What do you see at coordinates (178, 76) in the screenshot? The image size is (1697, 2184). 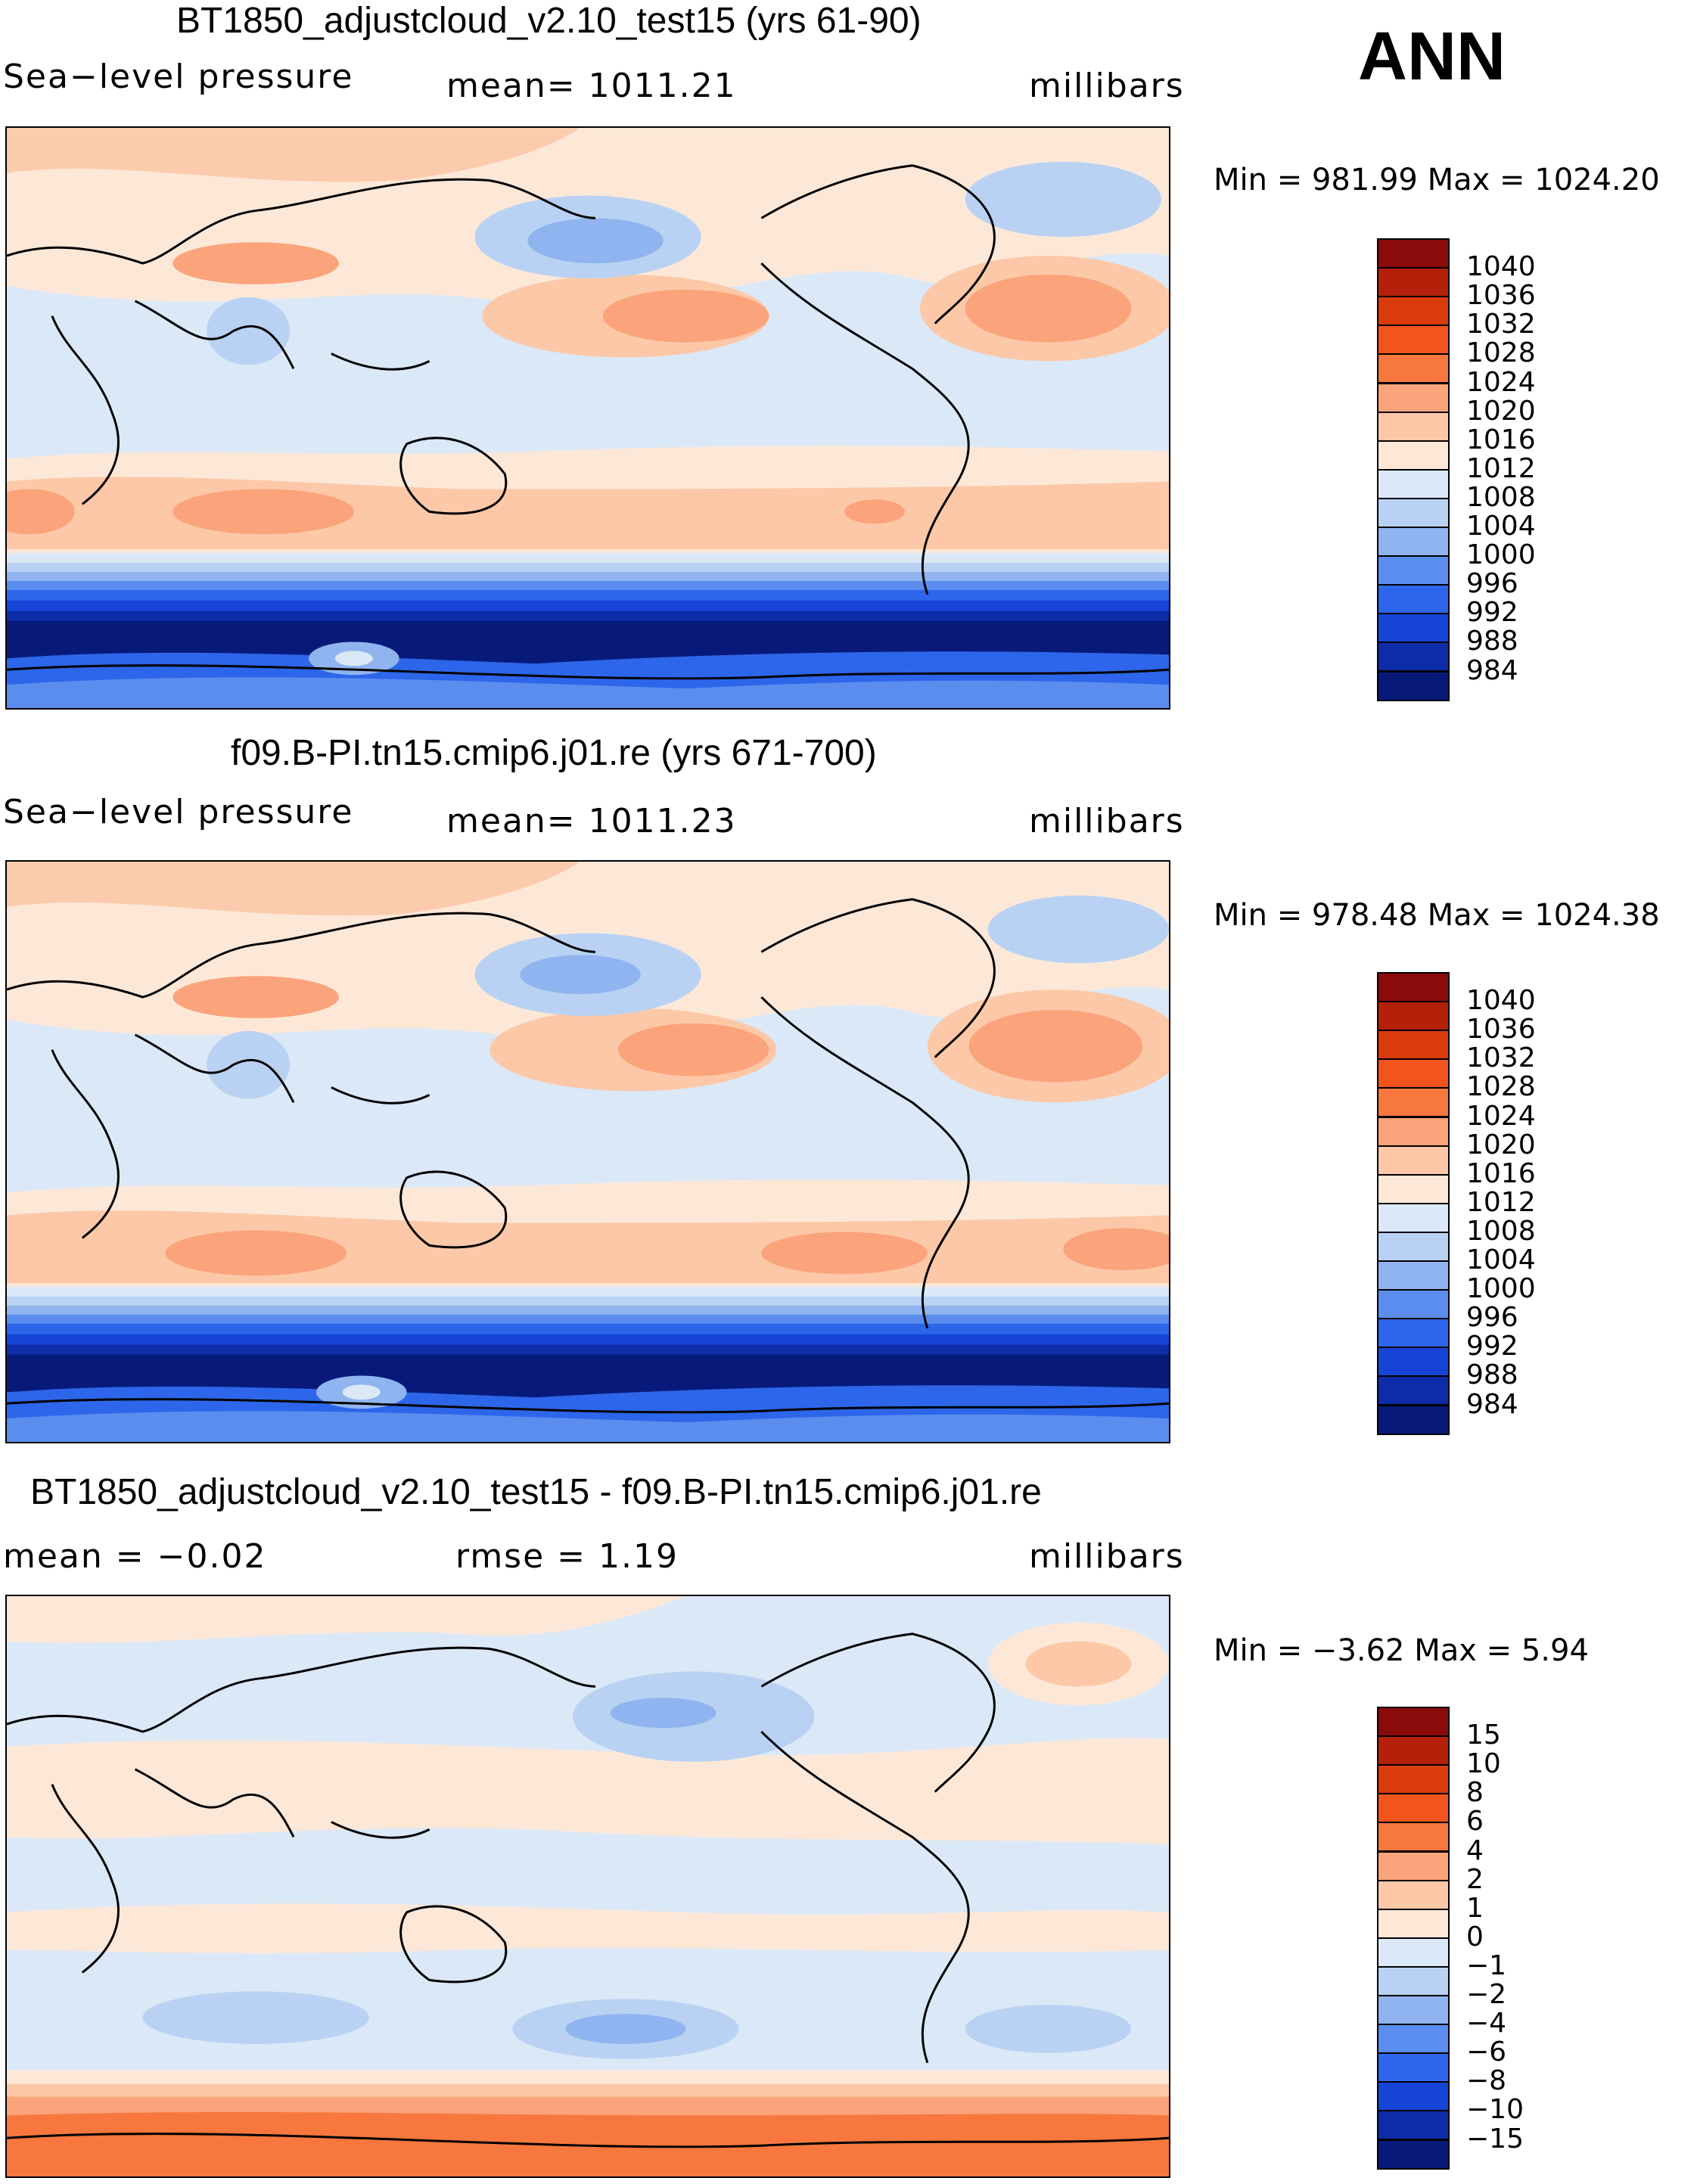 I see `panel-1-variable-label: Sea−level pressure` at bounding box center [178, 76].